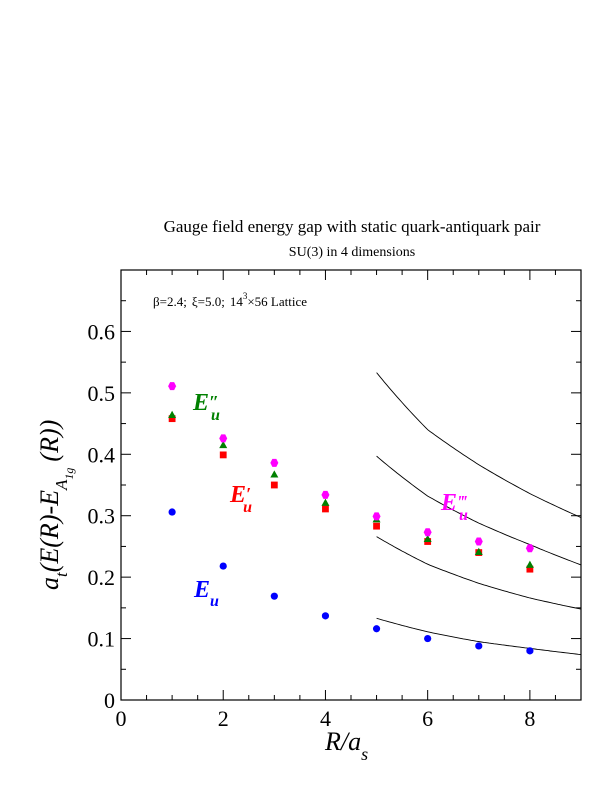 This screenshot has height=792, width=612. I want to click on y-axis-label-sub-t: t, so click(61, 574).